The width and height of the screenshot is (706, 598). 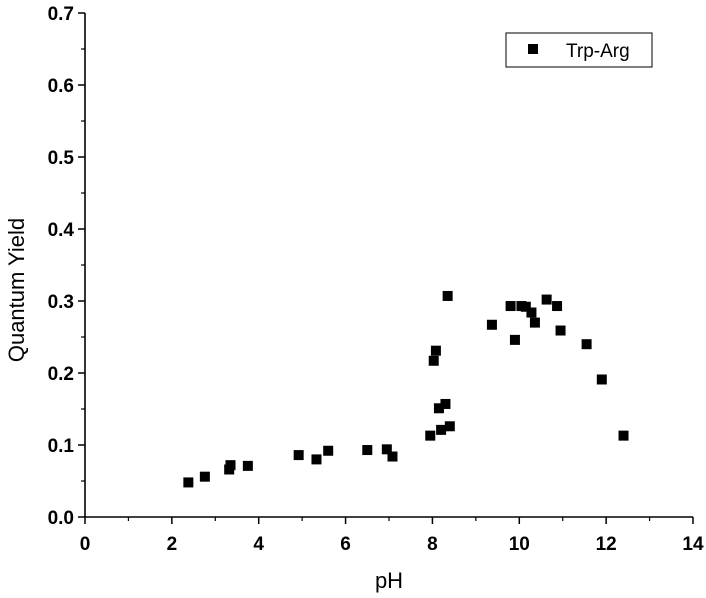 I want to click on y-tick-label: 0.2, so click(x=61, y=374).